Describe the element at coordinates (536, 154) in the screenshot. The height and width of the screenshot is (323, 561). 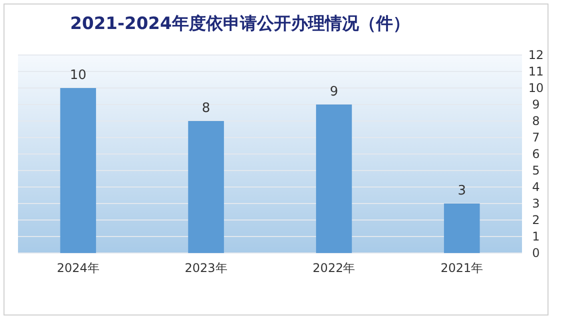
I see `y-tick-label: 6` at that location.